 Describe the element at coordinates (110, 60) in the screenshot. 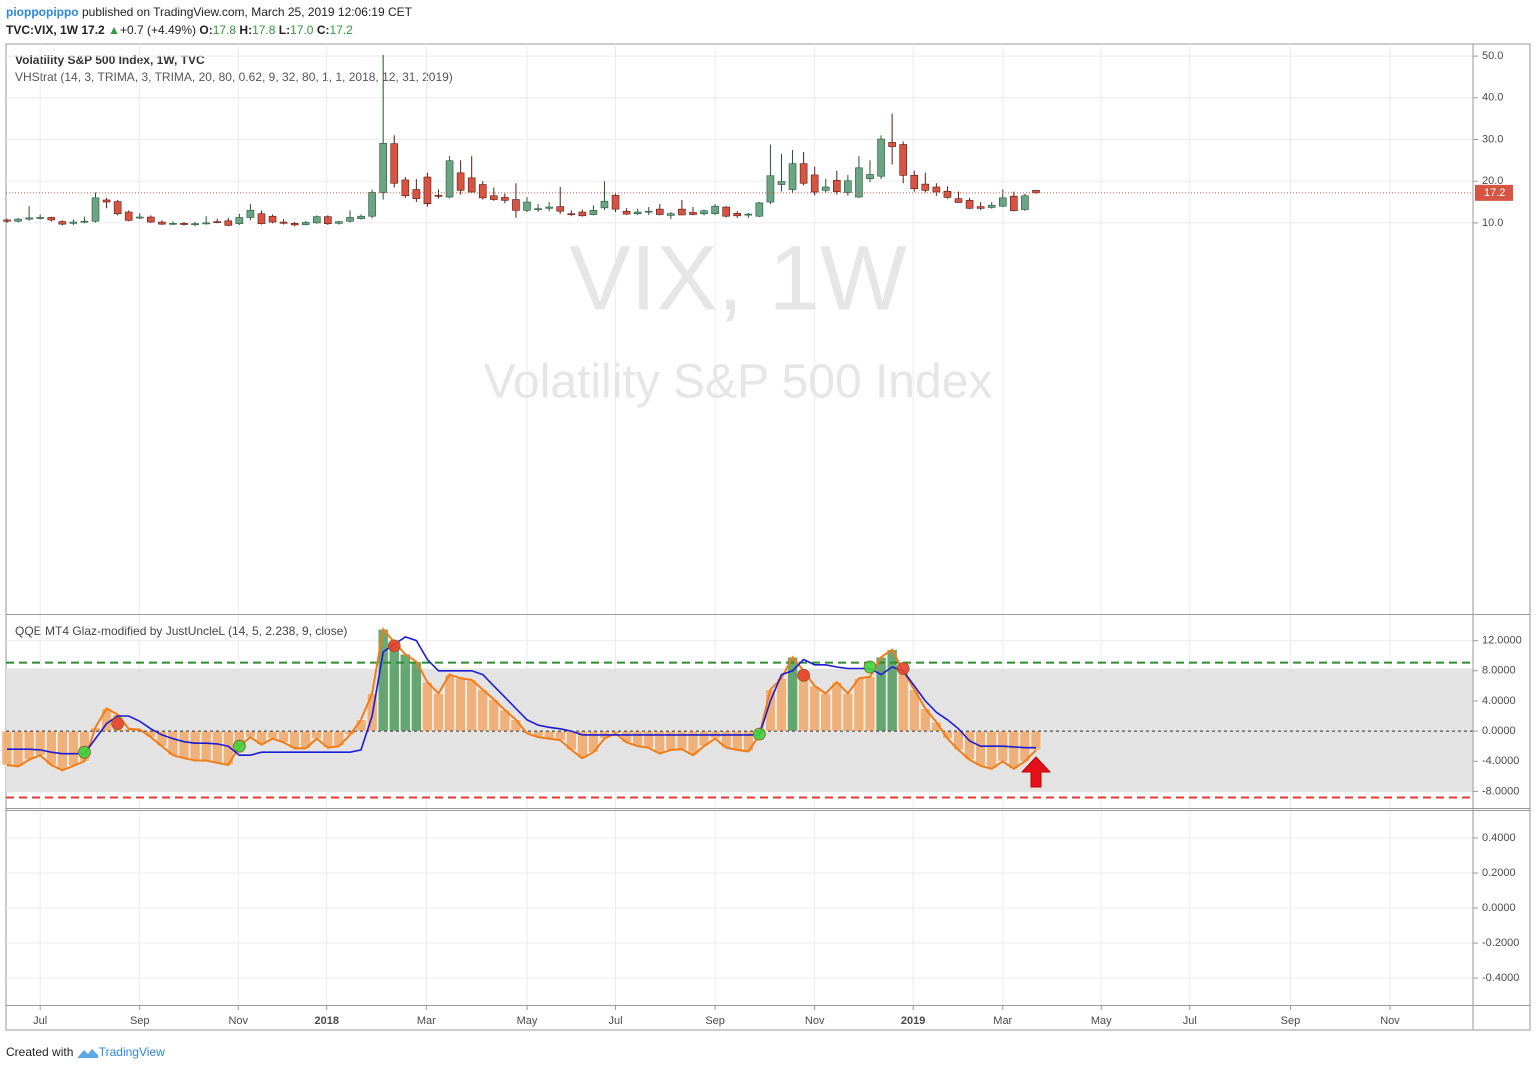

I see `main-title: Volatility S&P 500 Index, 1W, TVC` at that location.